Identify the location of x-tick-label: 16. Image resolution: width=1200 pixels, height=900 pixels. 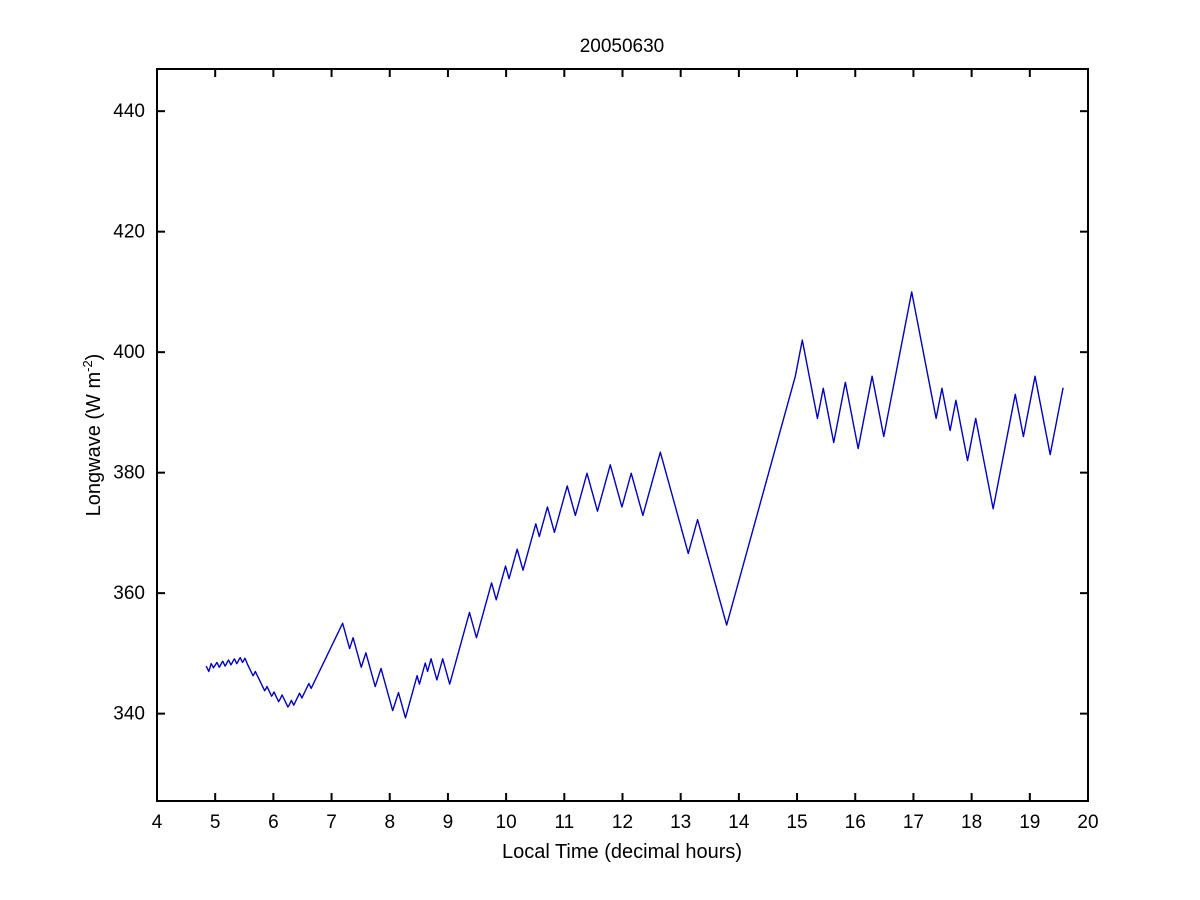
(855, 822).